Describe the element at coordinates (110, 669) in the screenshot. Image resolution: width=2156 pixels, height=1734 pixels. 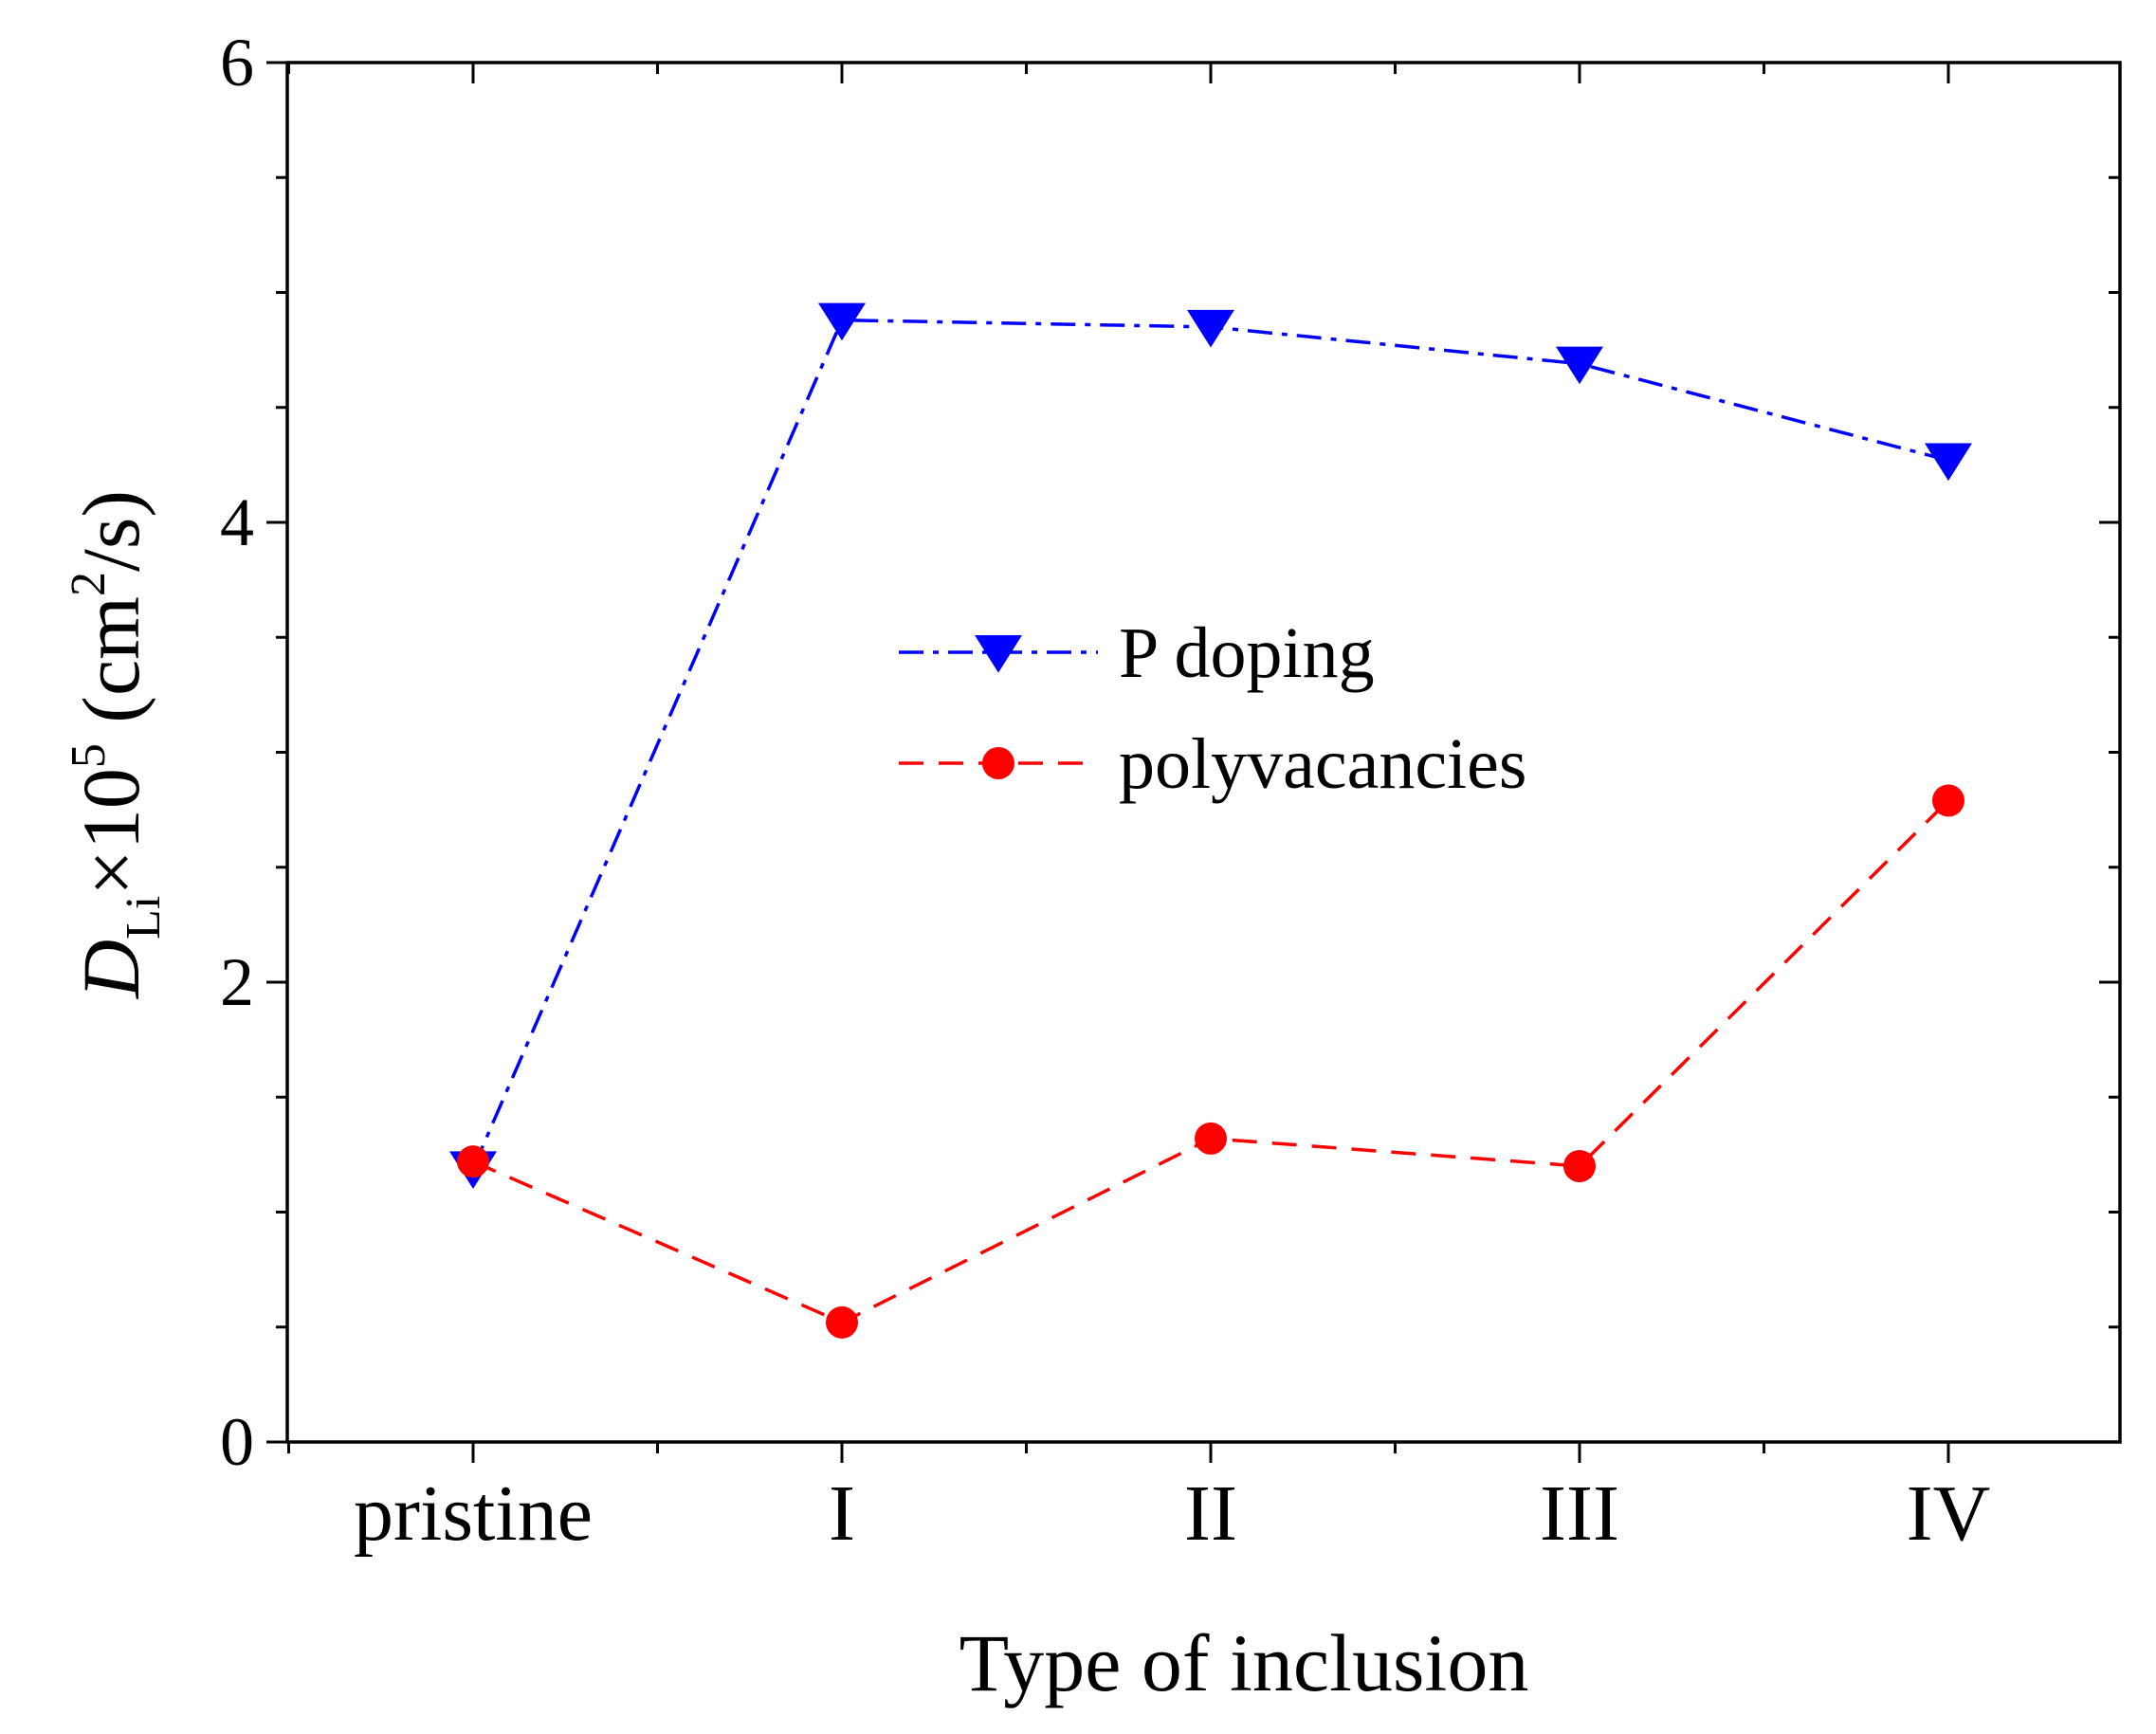
I see `y-label-unit-open: (cm` at that location.